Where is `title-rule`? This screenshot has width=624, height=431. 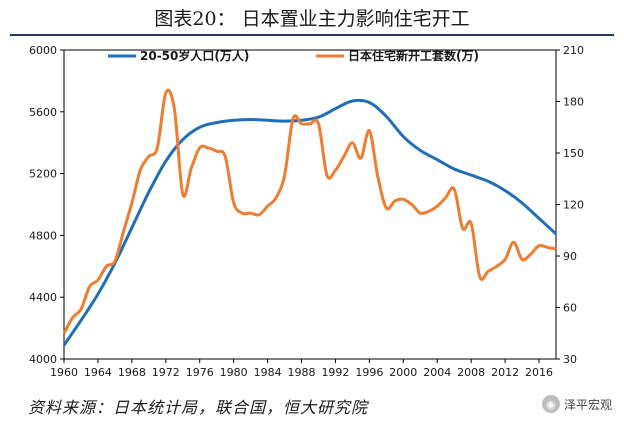
title-rule is located at coordinates (312, 35).